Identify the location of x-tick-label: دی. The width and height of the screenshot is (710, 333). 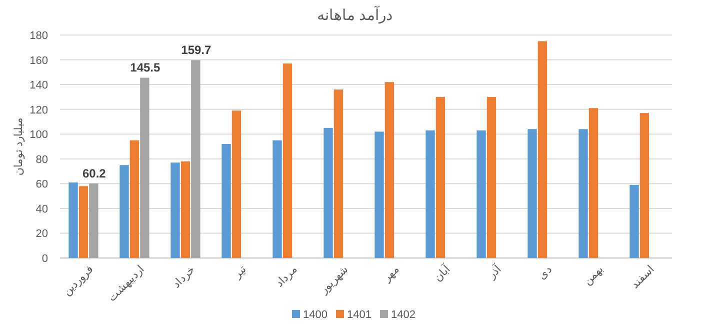
(545, 273).